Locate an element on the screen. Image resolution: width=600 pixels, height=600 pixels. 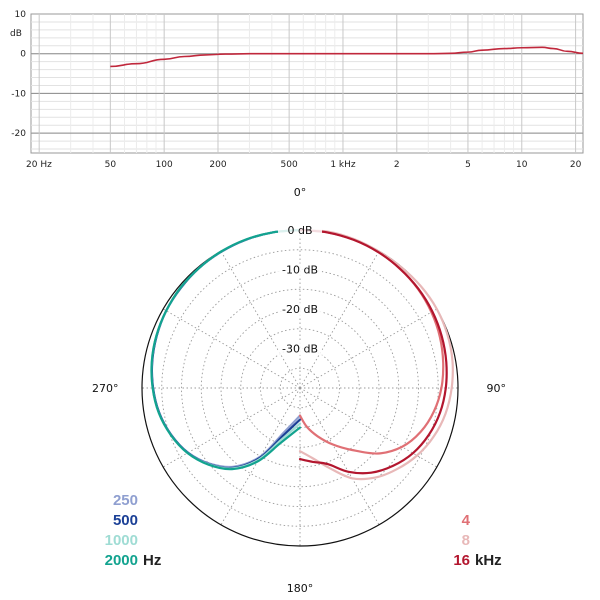
legend-unit-right: kHz is located at coordinates (488, 560).